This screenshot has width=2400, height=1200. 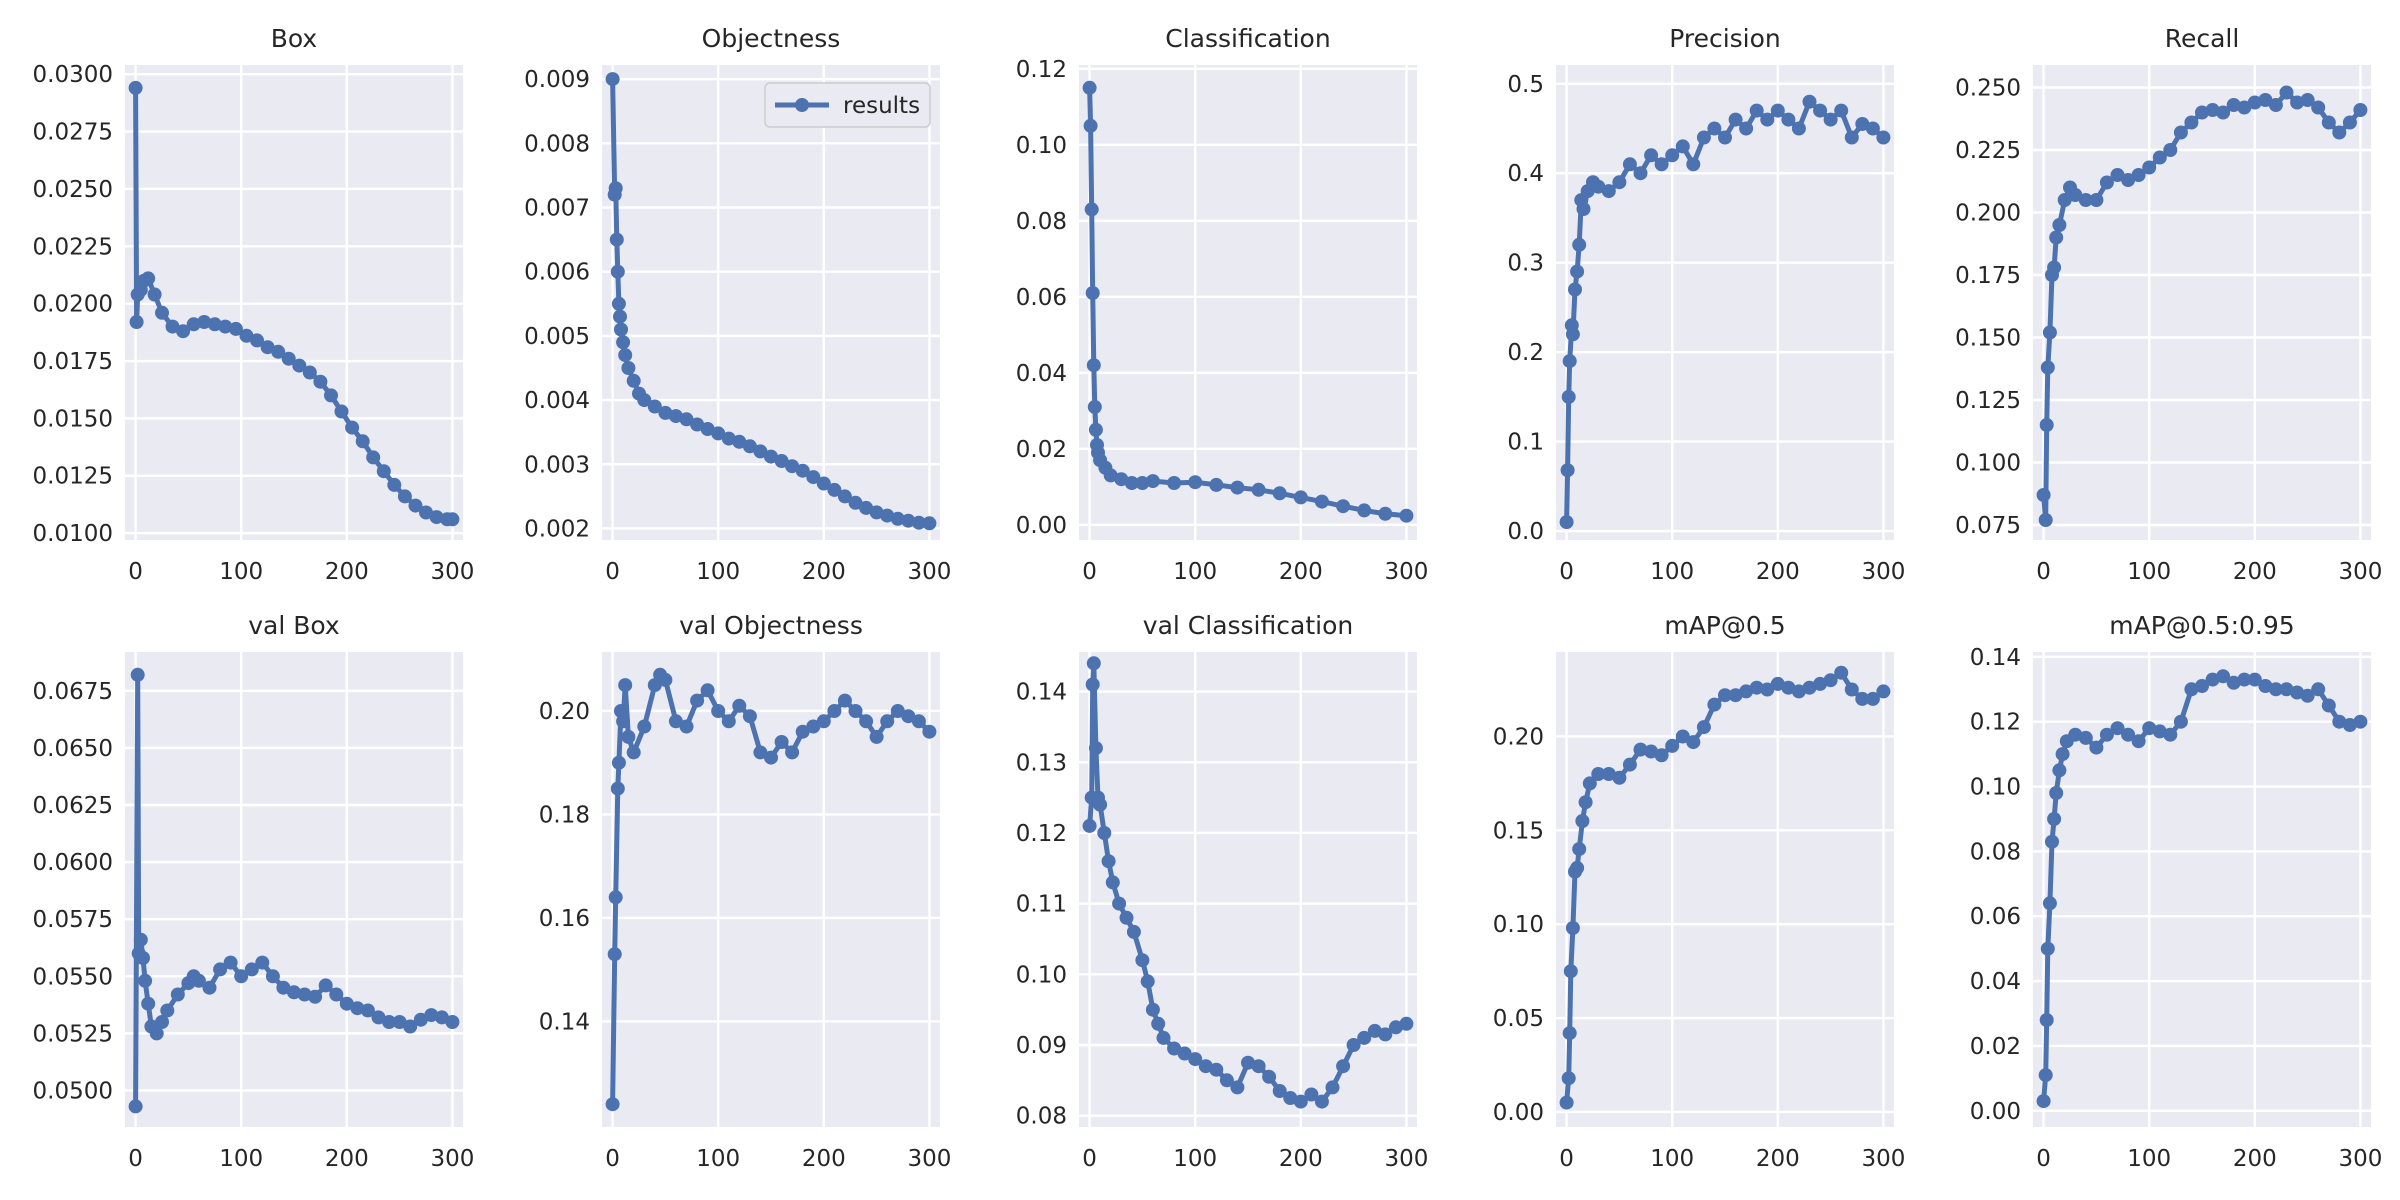 I want to click on x-tick-label: 200, so click(x=347, y=572).